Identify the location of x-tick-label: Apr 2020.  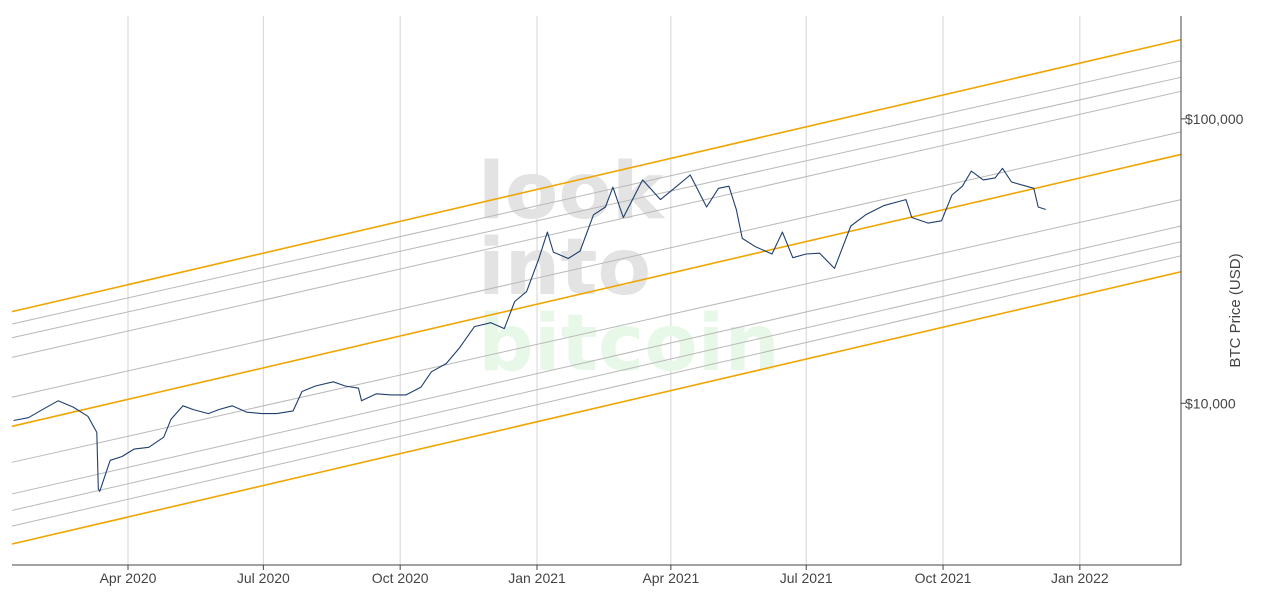
(128, 578).